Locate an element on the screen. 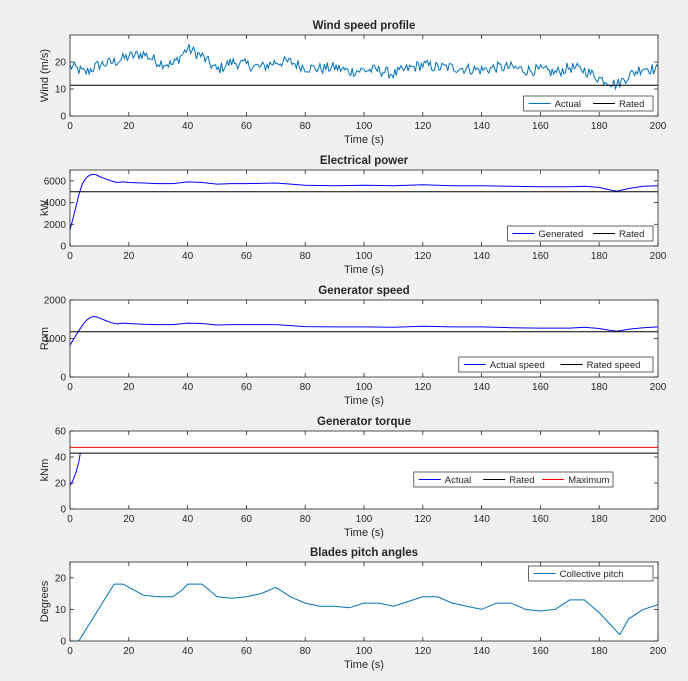 This screenshot has height=681, width=688. legend: Collective pitch is located at coordinates (591, 573).